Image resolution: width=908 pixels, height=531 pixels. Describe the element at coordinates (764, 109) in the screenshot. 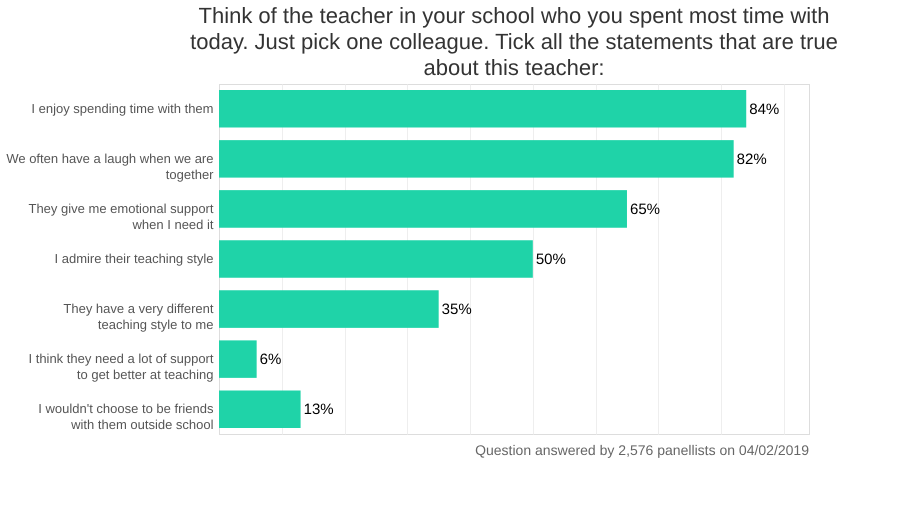

I see `data-label: 84%` at that location.